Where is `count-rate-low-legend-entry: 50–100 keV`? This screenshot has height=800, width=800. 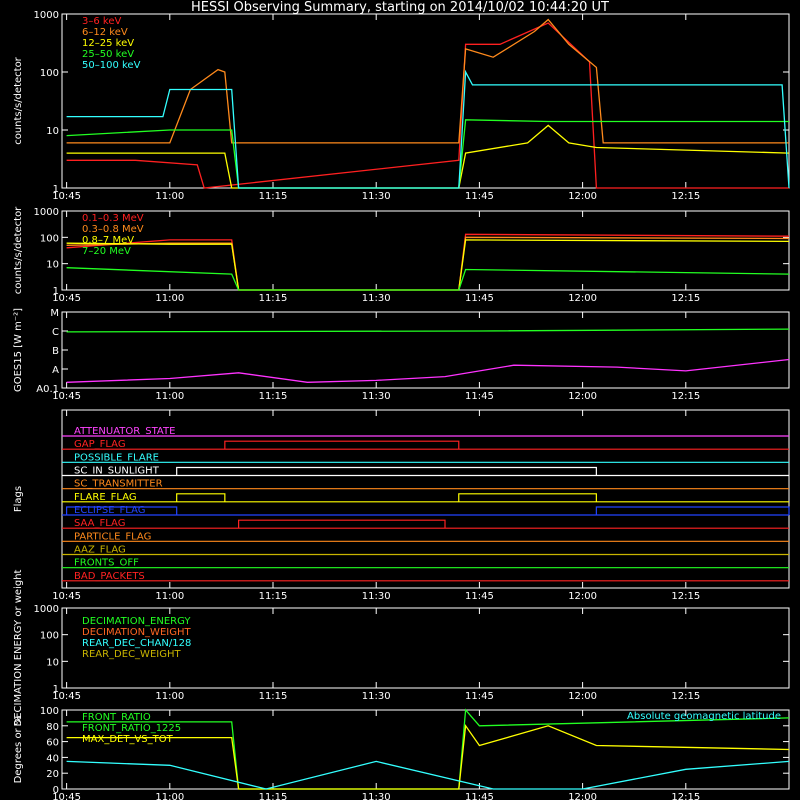
count-rate-low-legend-entry: 50–100 keV is located at coordinates (111, 65).